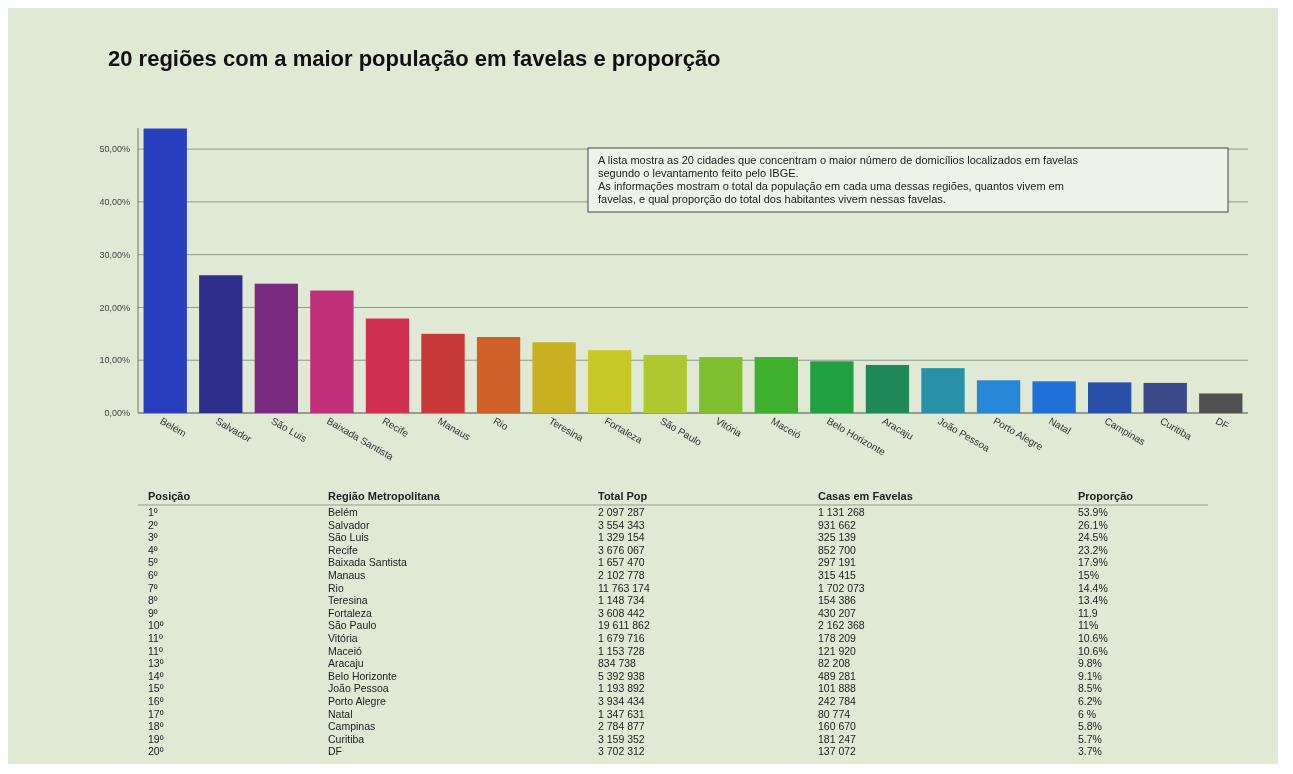  I want to click on text: 1 347 631, so click(621, 713).